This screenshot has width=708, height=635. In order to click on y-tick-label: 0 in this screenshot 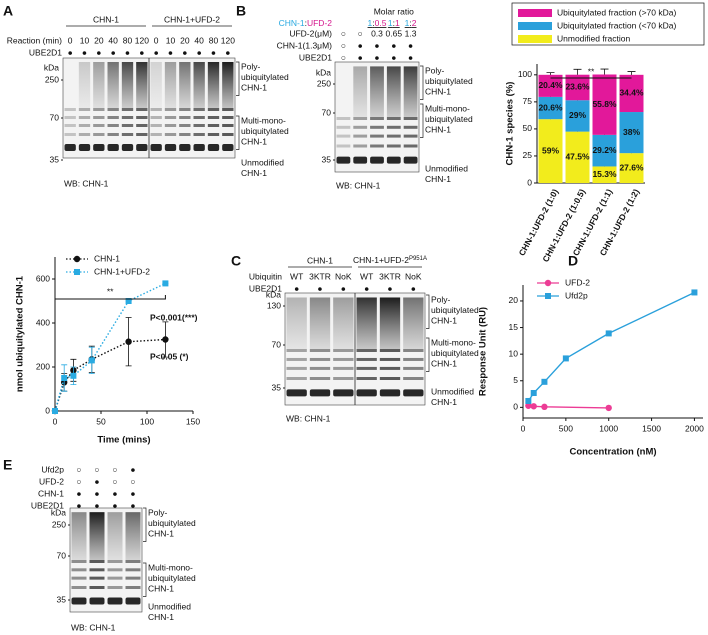, I will do `click(47, 410)`.